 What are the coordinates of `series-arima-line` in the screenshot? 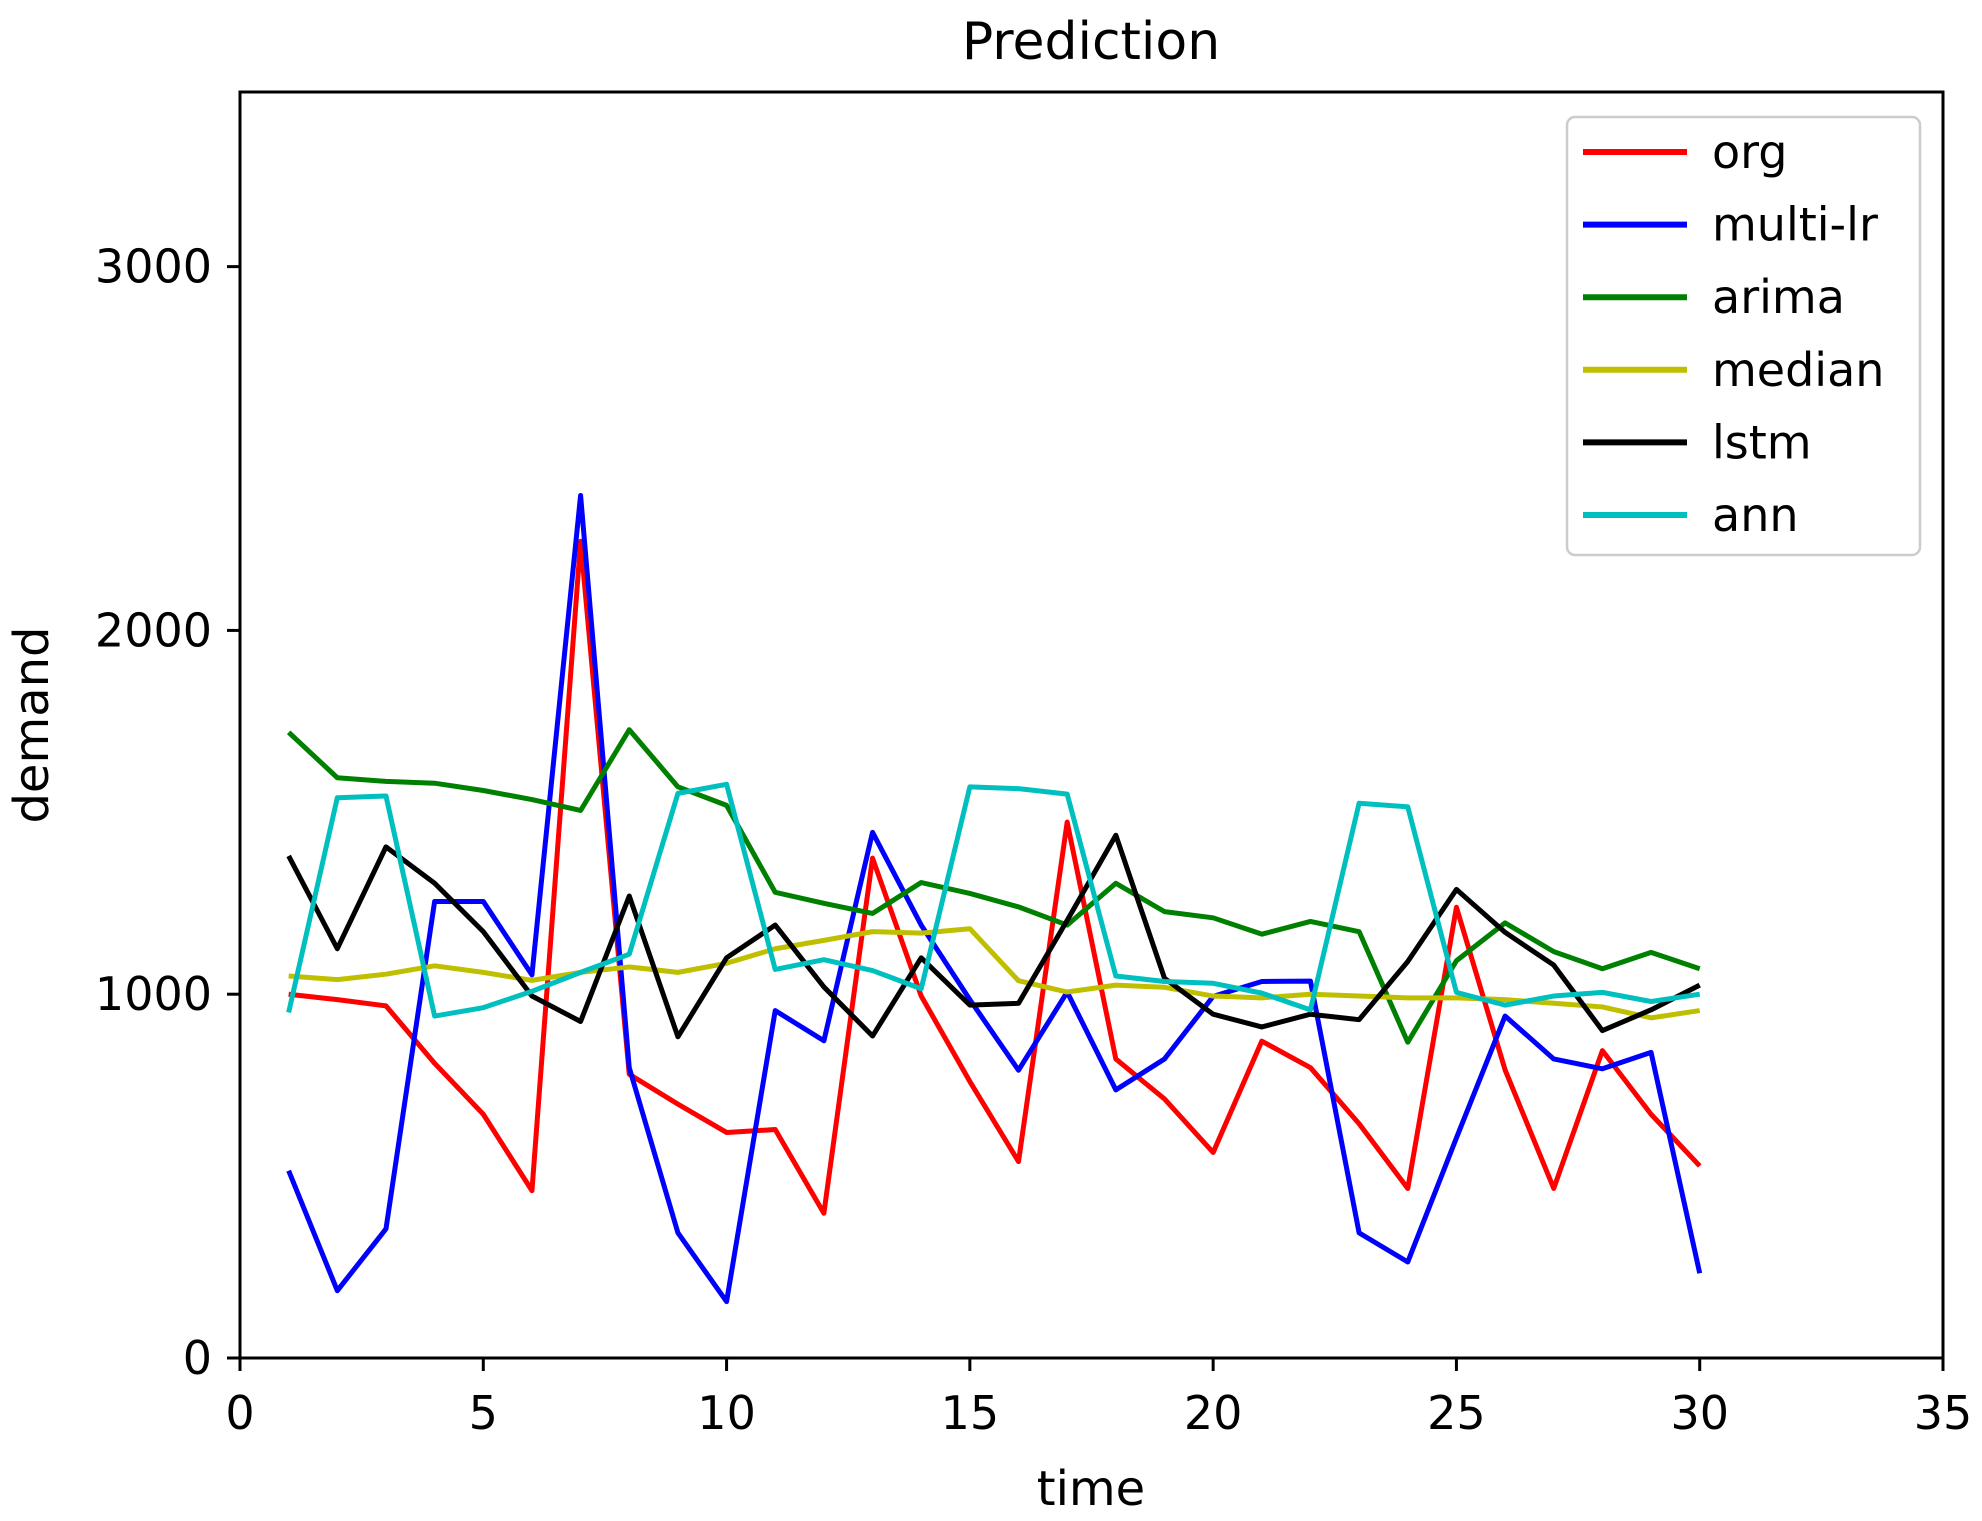 It's located at (993, 886).